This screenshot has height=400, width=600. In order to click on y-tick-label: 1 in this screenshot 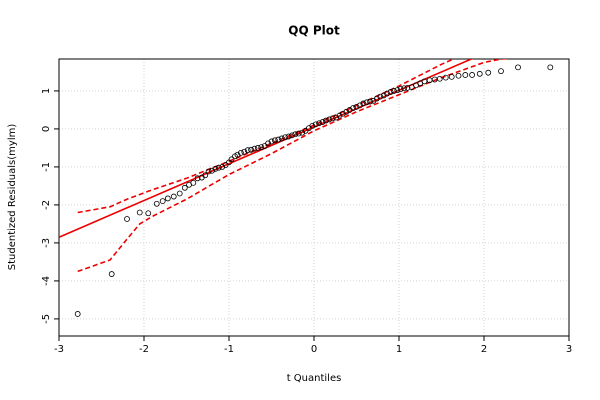, I will do `click(46, 91)`.